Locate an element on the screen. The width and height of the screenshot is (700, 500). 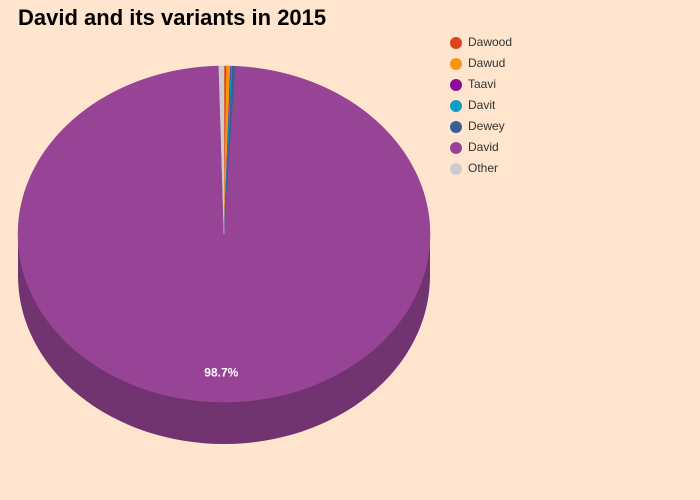
legend-label: Davit is located at coordinates (482, 105).